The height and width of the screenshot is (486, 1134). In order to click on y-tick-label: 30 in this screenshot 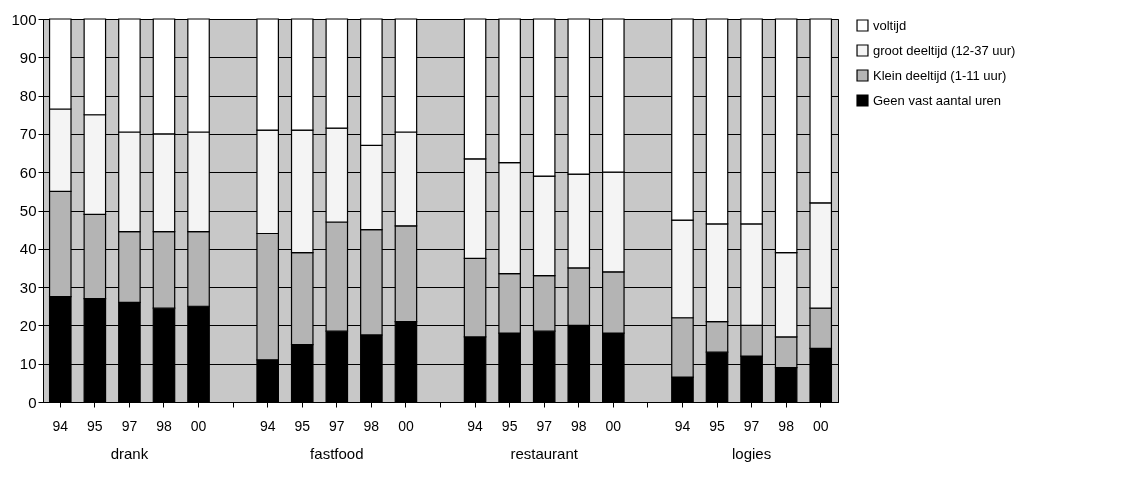, I will do `click(28, 287)`.